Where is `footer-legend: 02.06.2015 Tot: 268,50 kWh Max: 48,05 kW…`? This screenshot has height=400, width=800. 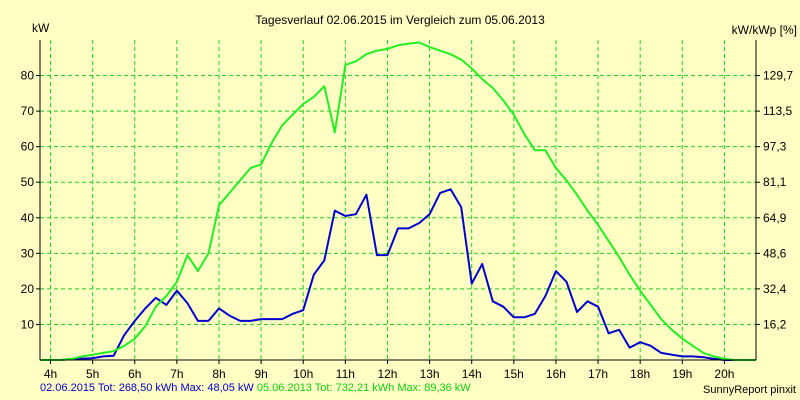
footer-legend: 02.06.2015 Tot: 268,50 kWh Max: 48,05 kW… is located at coordinates (255, 388).